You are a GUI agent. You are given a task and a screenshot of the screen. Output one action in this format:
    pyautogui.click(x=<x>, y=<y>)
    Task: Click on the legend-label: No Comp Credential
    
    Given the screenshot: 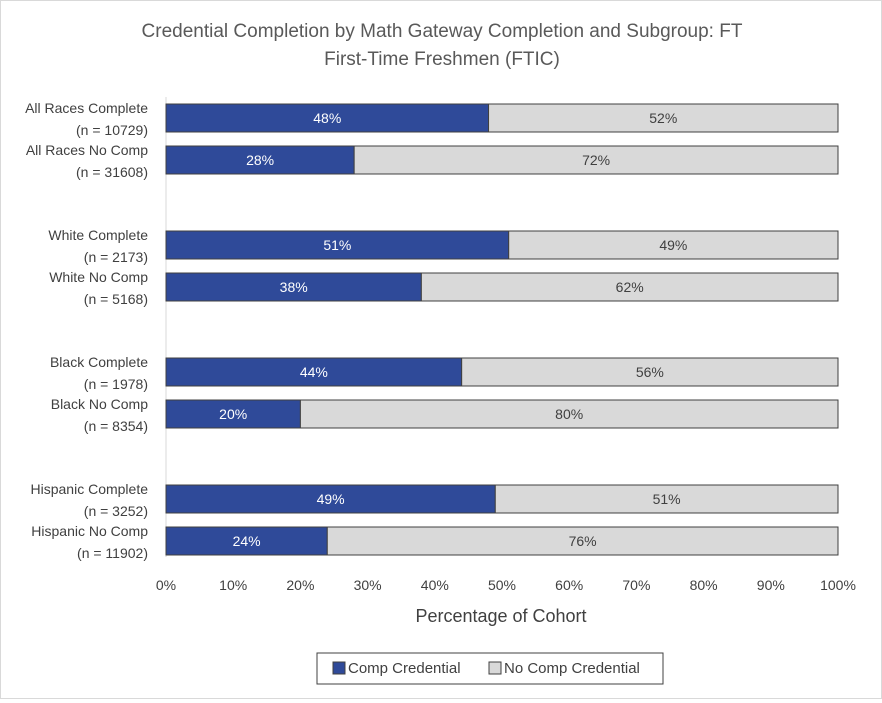 What is the action you would take?
    pyautogui.click(x=572, y=668)
    